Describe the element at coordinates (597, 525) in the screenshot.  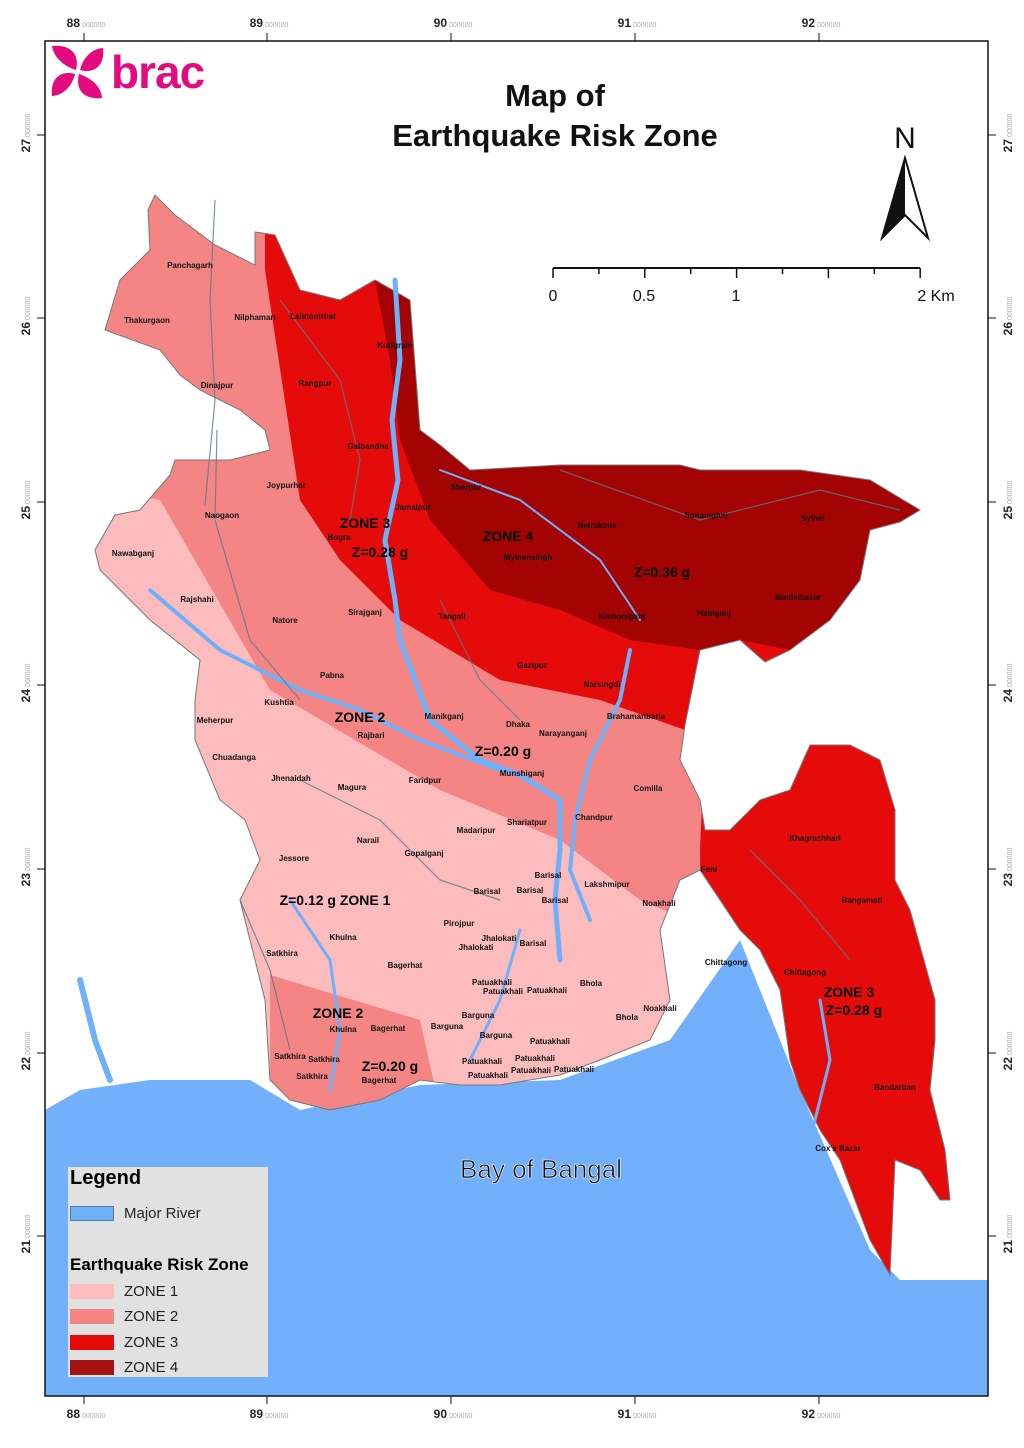
I see `district-label: Netrakona` at that location.